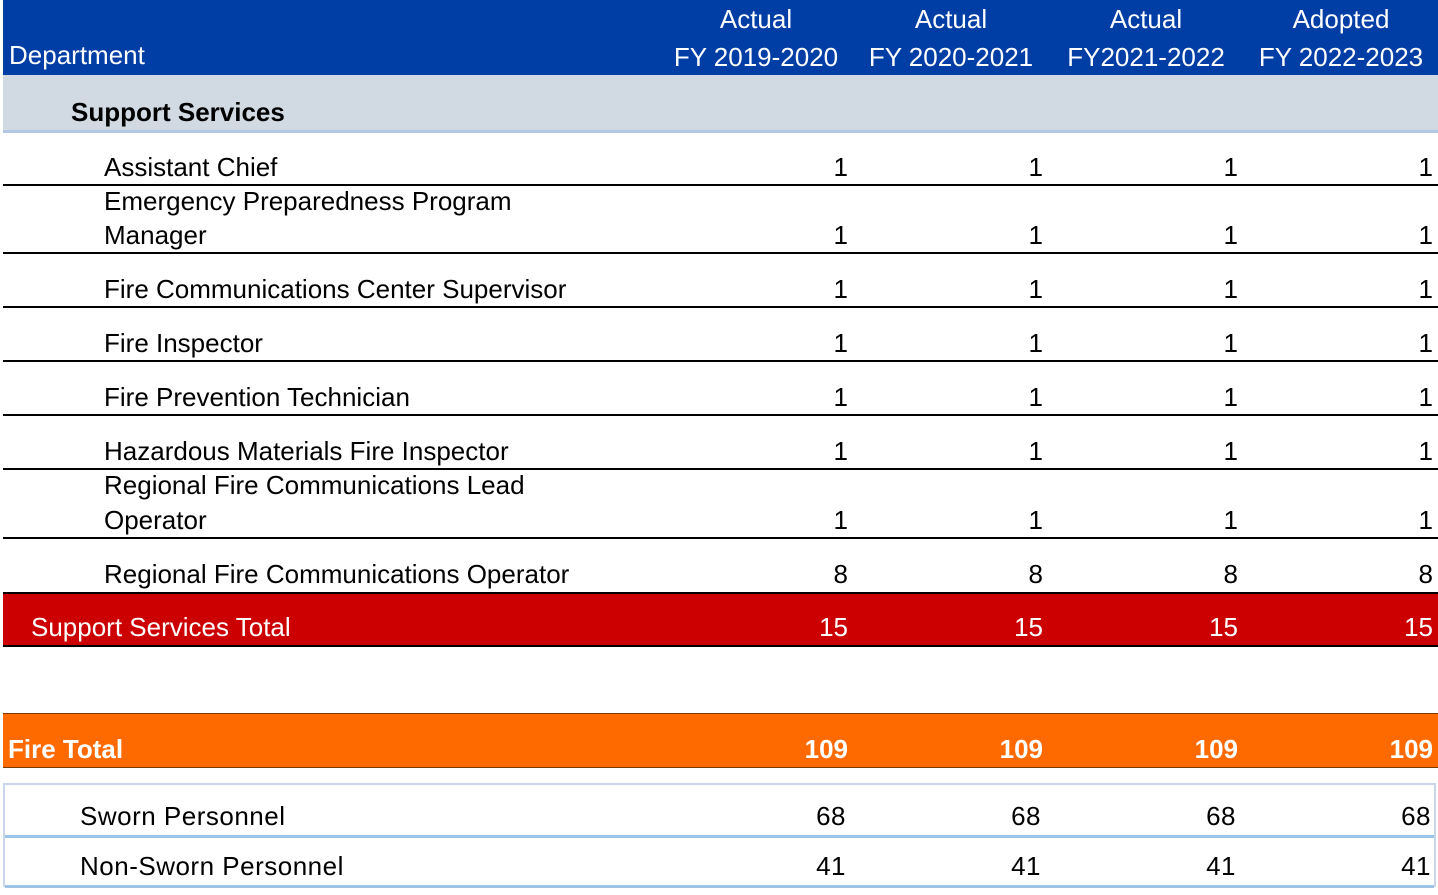 Image resolution: width=1438 pixels, height=895 pixels. I want to click on position-title: Assistant Chief, so click(191, 167).